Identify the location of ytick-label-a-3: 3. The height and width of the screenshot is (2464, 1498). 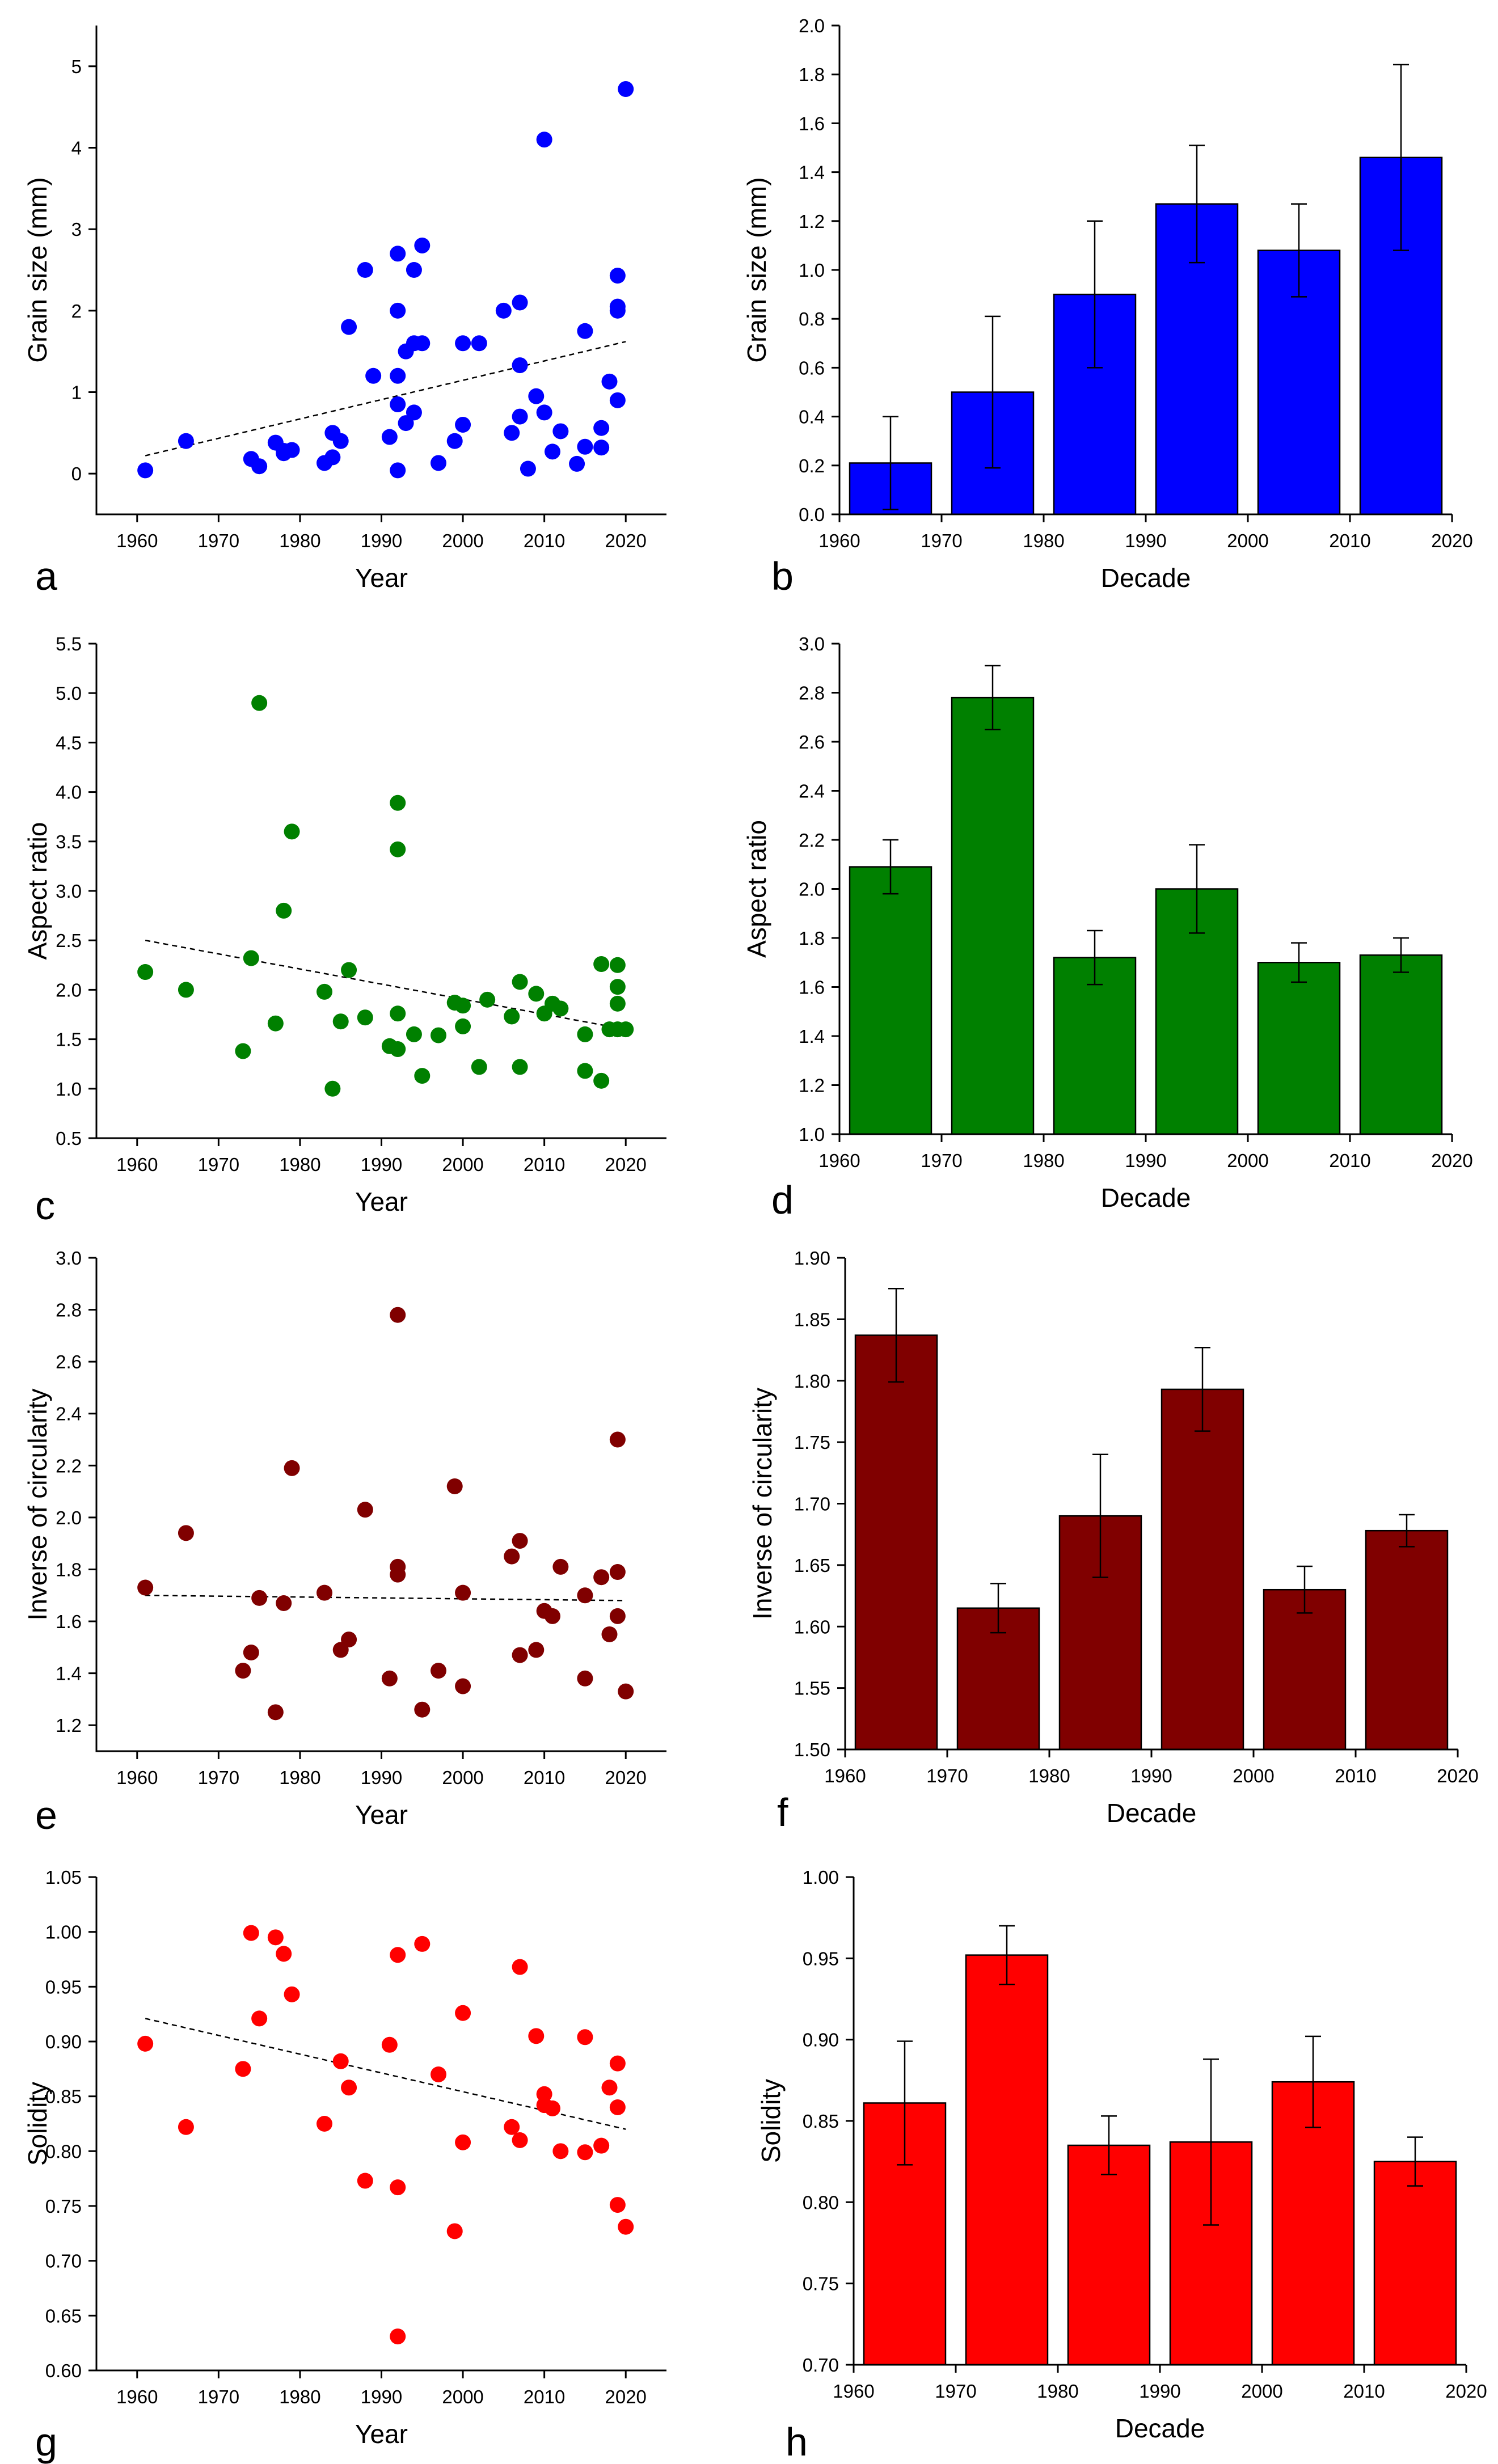
(76, 230).